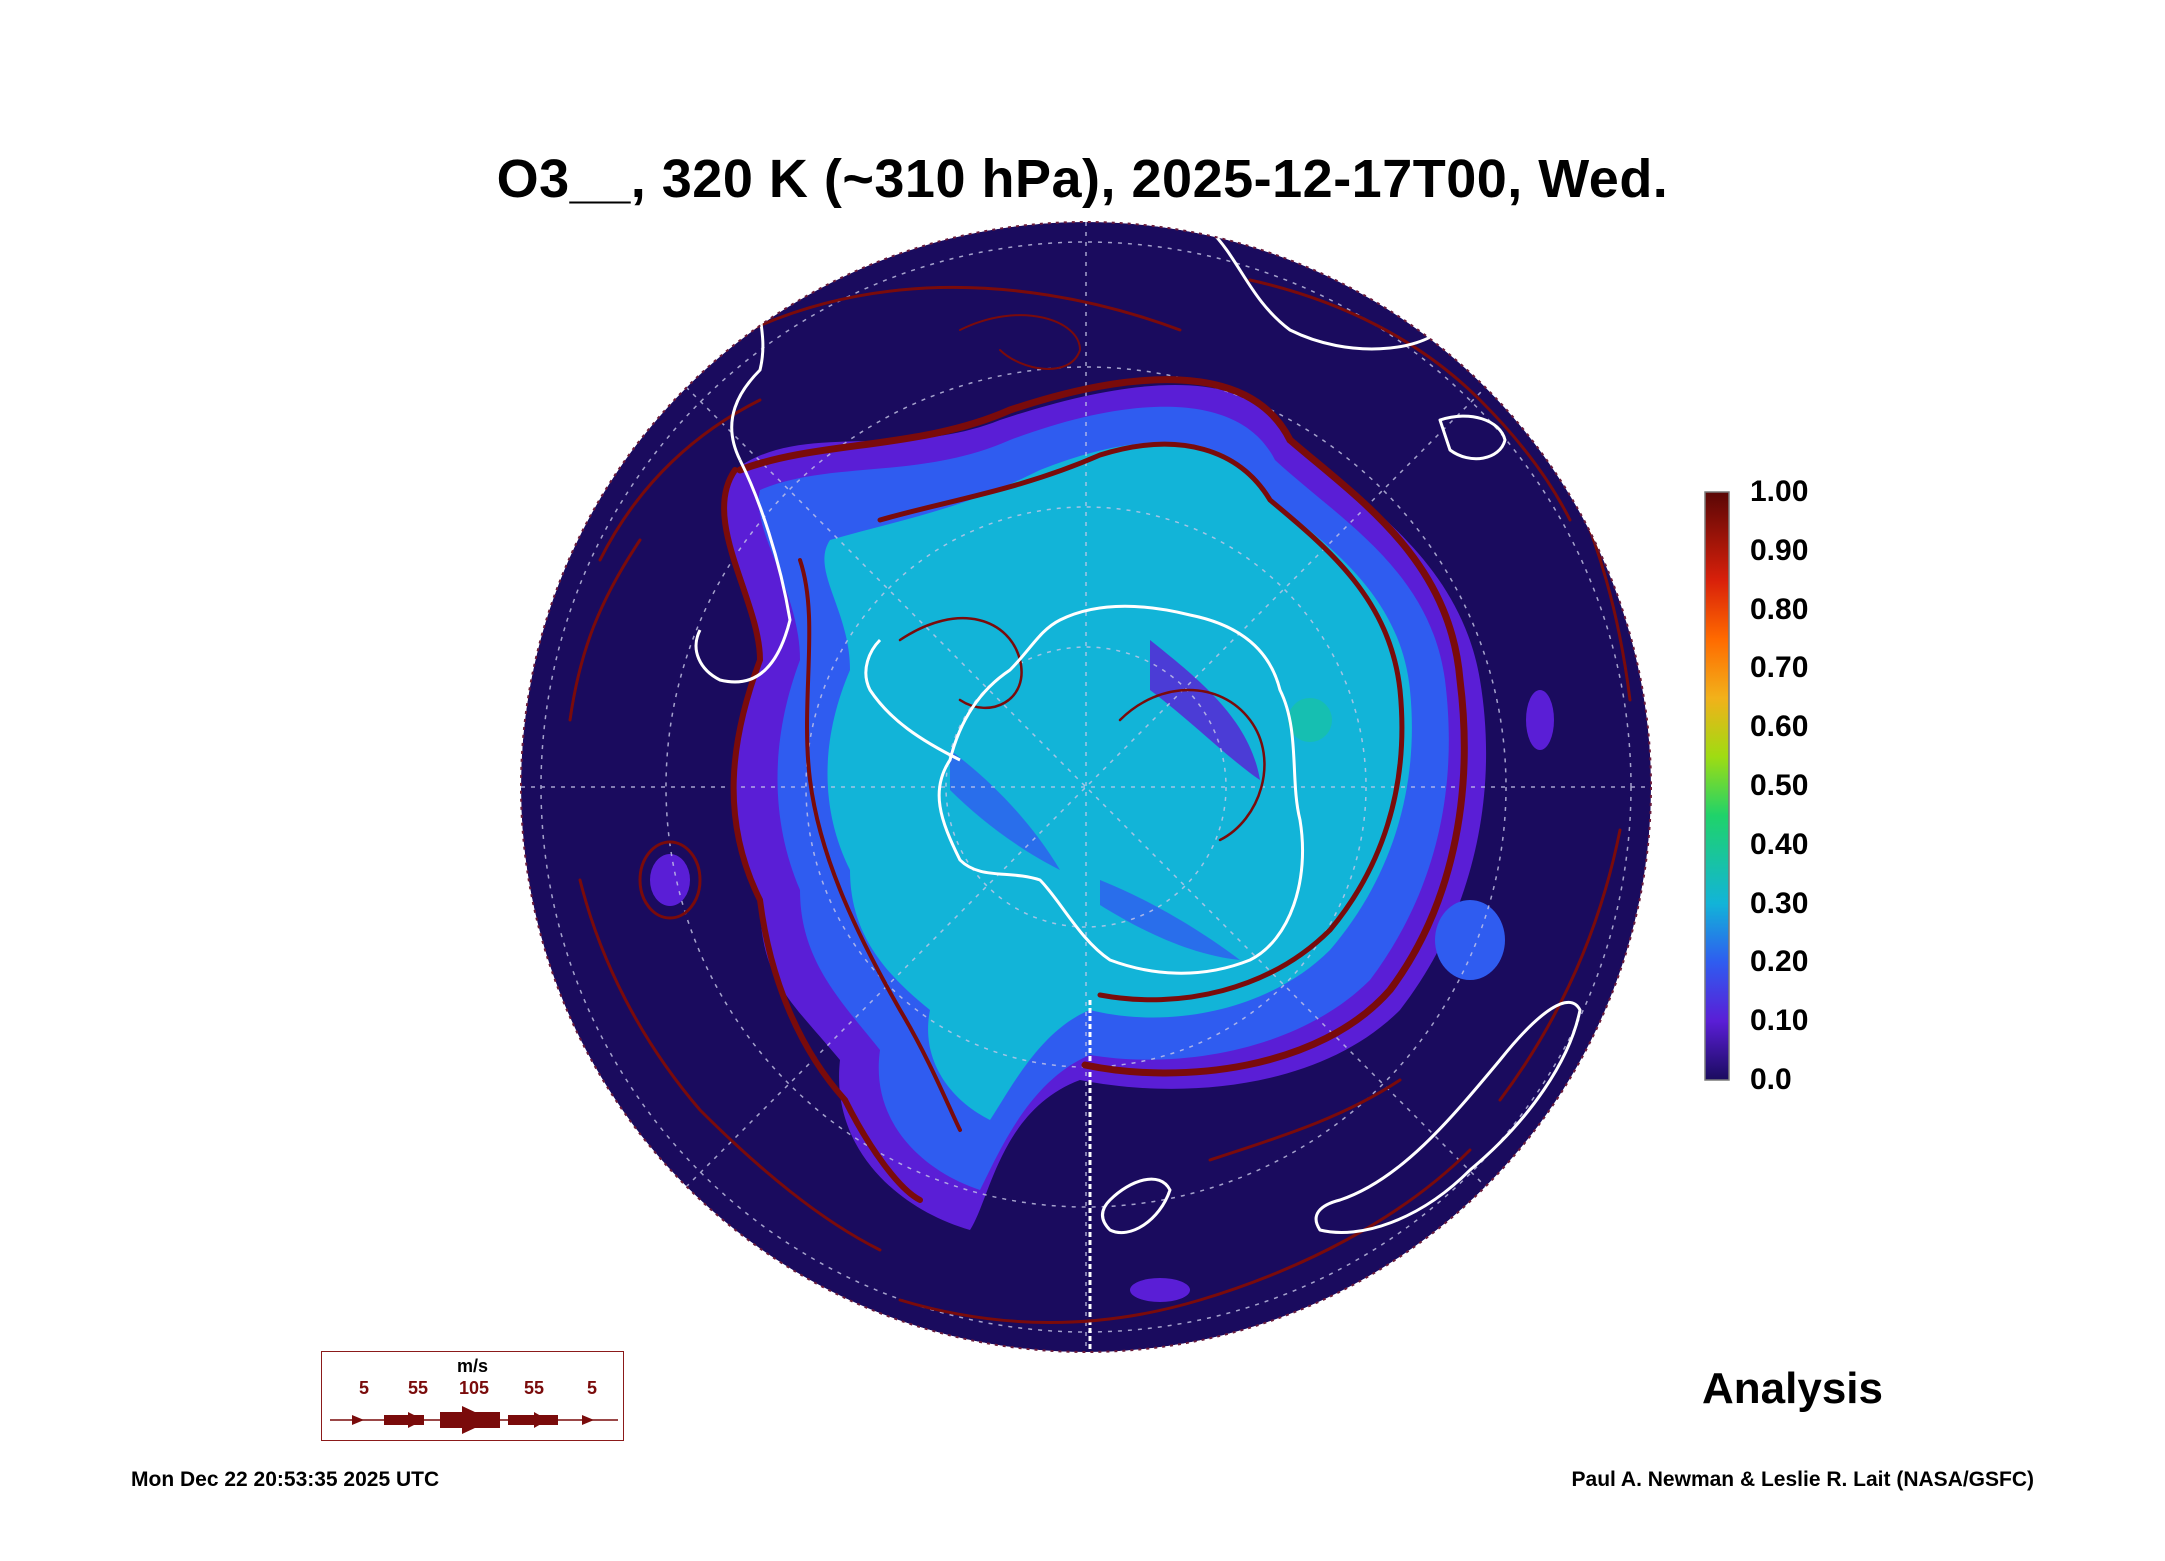  I want to click on wind-legend-value: 105, so click(474, 1388).